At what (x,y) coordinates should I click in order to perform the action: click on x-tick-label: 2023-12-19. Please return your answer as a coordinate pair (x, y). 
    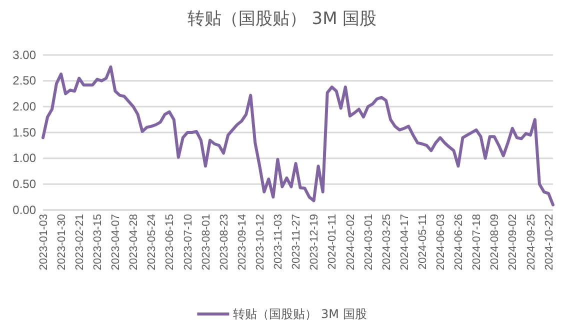
    Looking at the image, I should click on (314, 242).